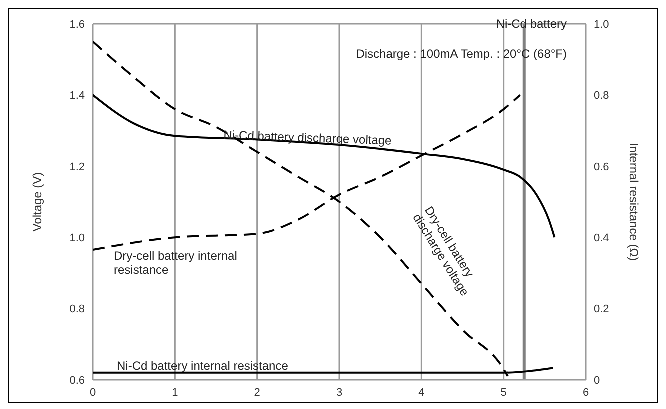  I want to click on series-label: Dry-cell battery internal resistance, so click(176, 263).